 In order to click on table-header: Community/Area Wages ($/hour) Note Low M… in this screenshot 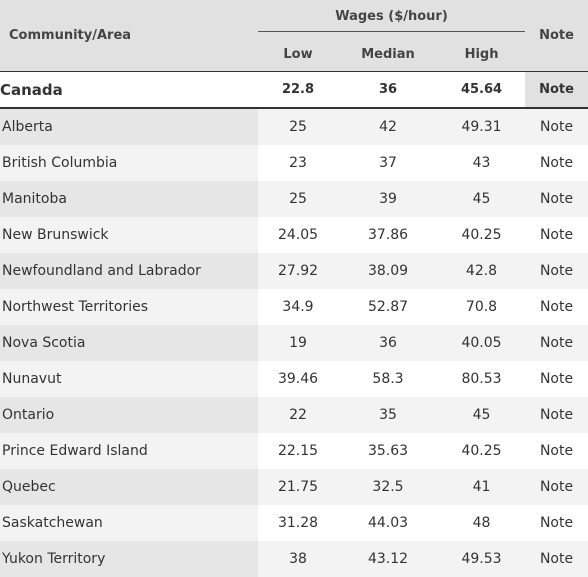, I will do `click(294, 36)`.